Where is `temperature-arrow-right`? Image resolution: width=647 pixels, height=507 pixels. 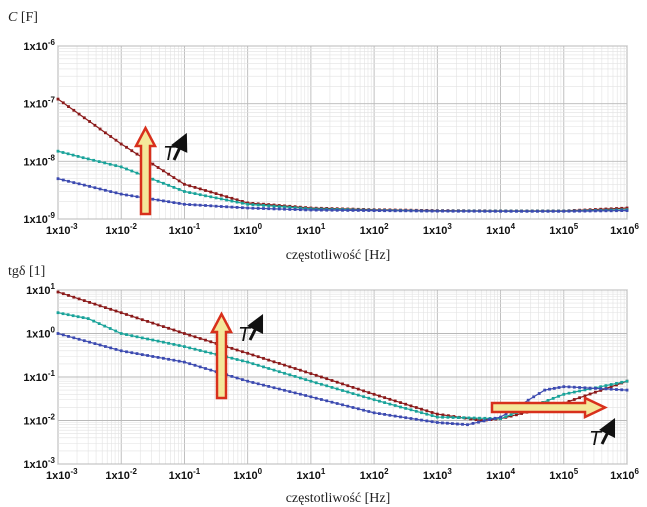 temperature-arrow-right is located at coordinates (549, 407).